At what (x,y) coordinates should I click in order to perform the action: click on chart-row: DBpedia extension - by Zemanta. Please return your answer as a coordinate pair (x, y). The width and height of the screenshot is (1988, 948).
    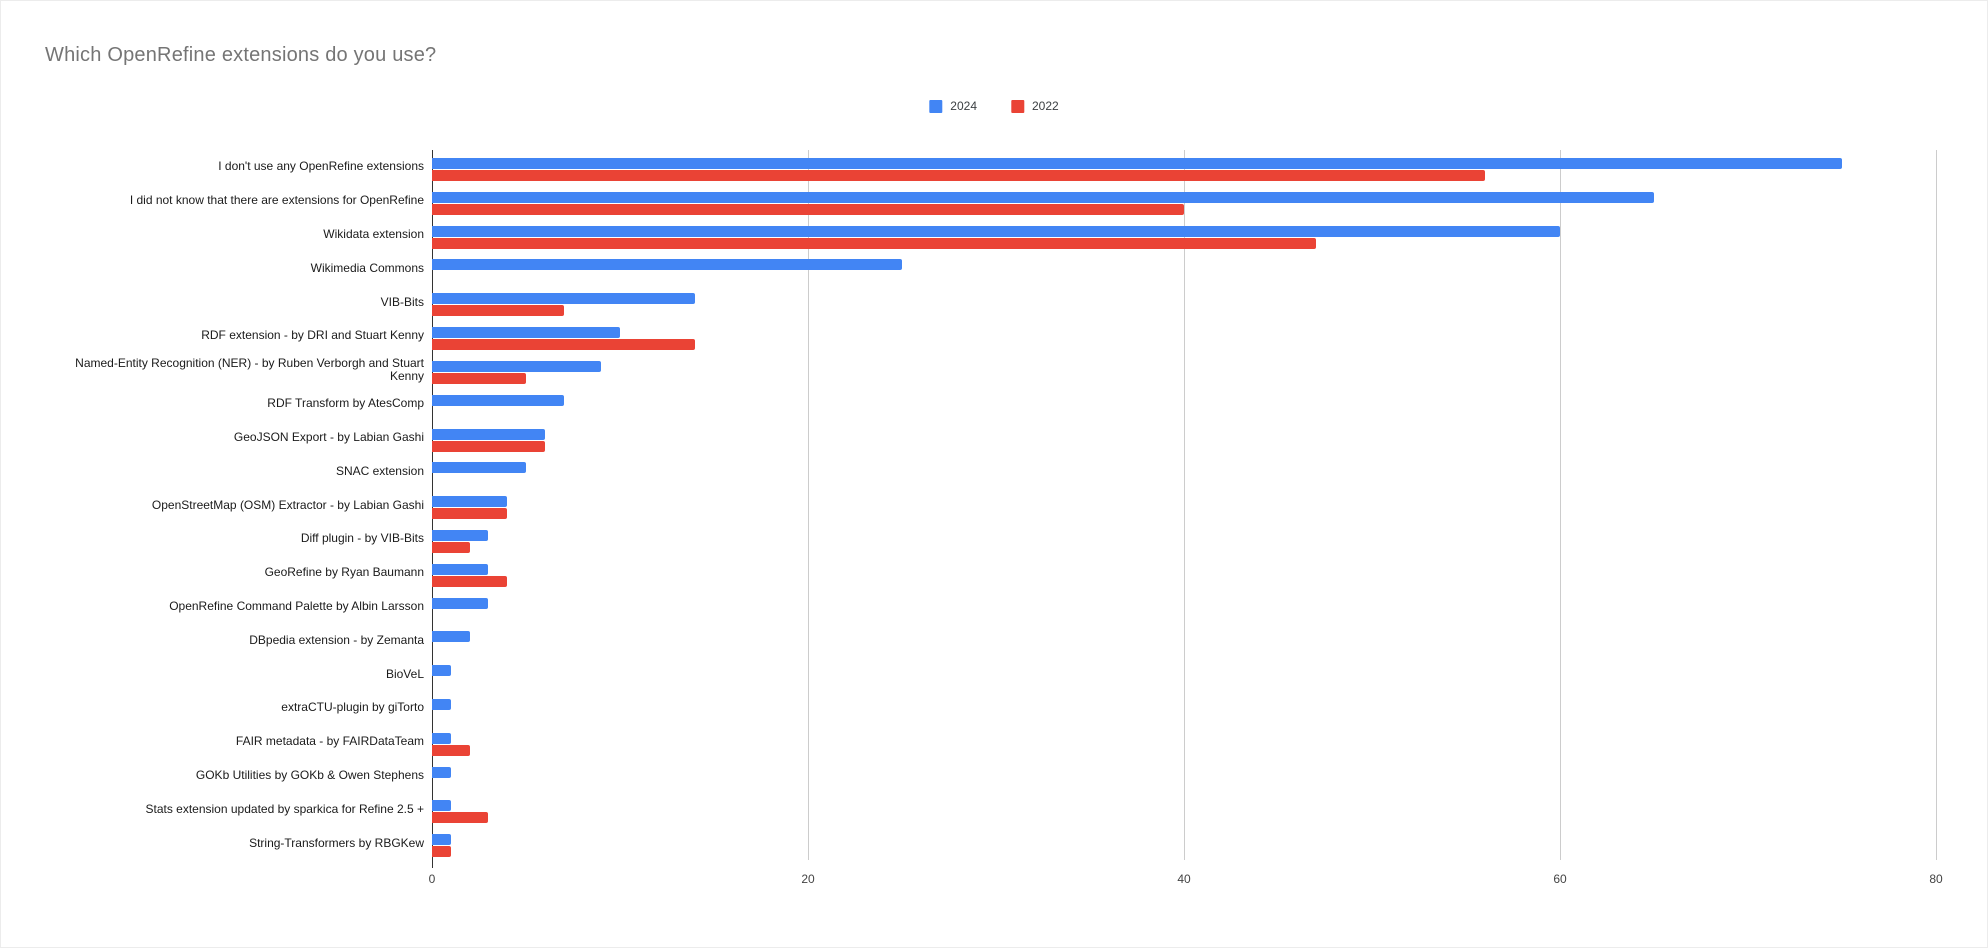
    Looking at the image, I should click on (968, 640).